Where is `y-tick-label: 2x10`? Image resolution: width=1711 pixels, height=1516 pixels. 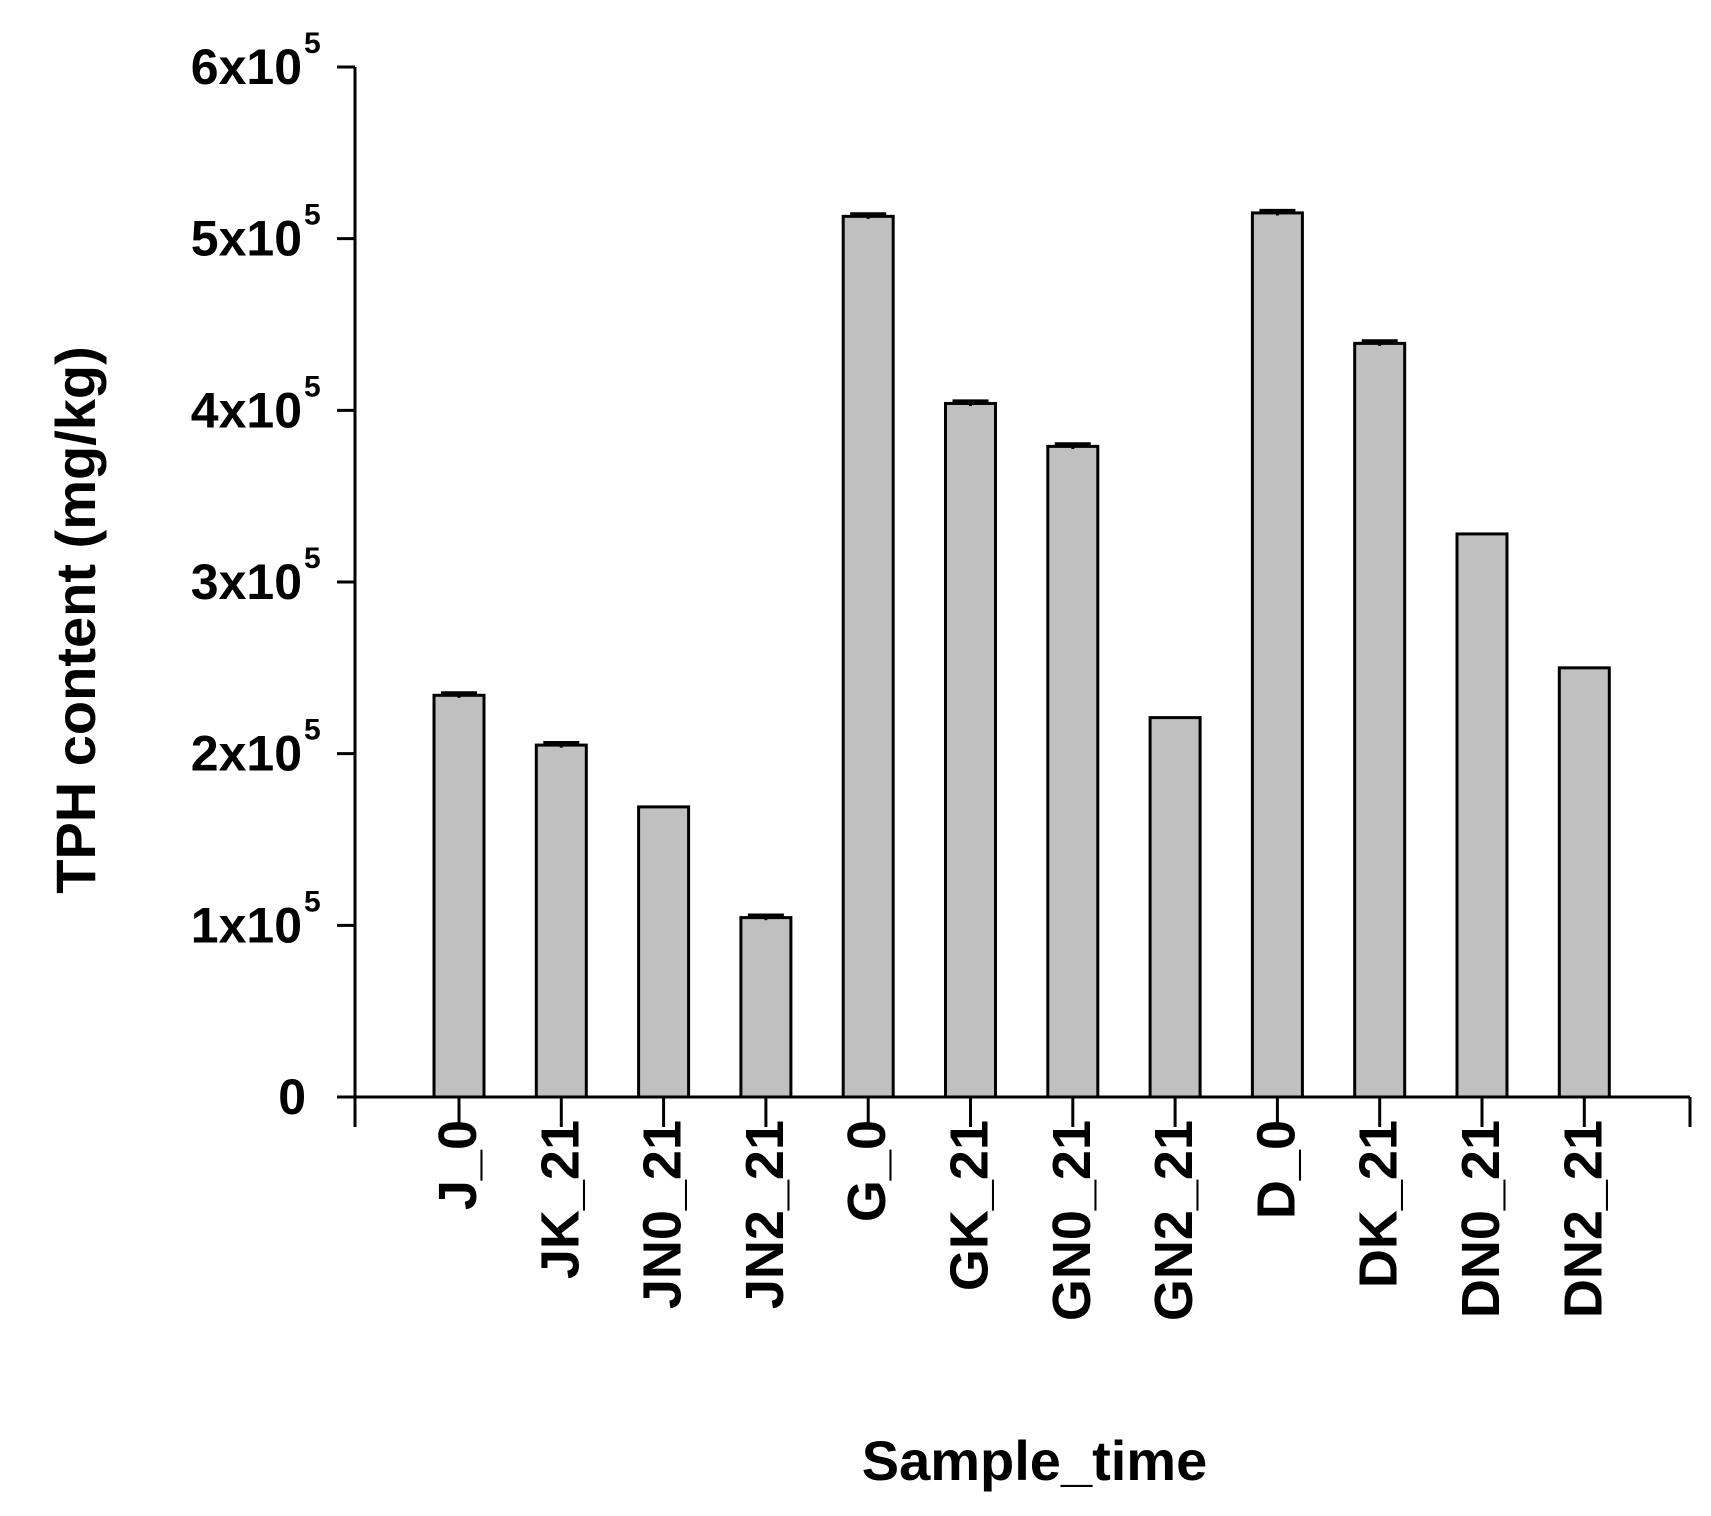
y-tick-label: 2x10 is located at coordinates (246, 754).